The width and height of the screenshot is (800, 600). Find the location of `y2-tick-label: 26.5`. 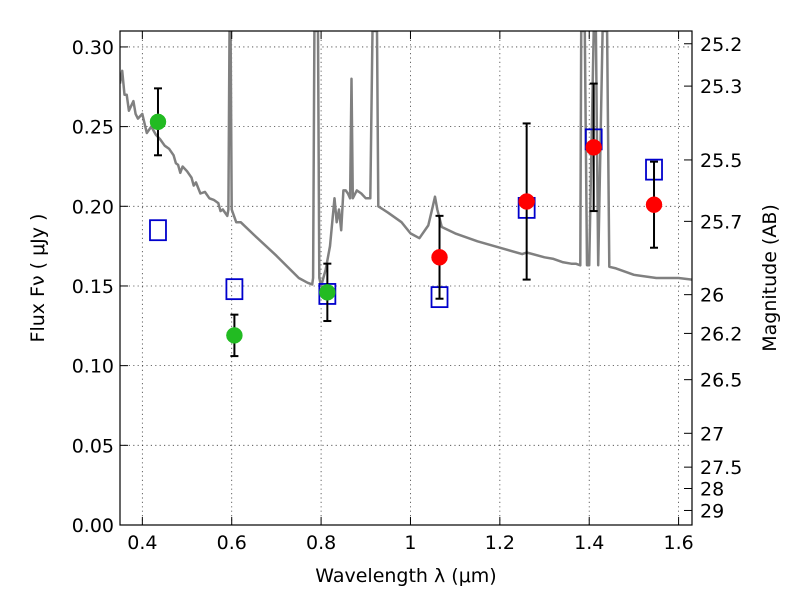

y2-tick-label: 26.5 is located at coordinates (721, 381).